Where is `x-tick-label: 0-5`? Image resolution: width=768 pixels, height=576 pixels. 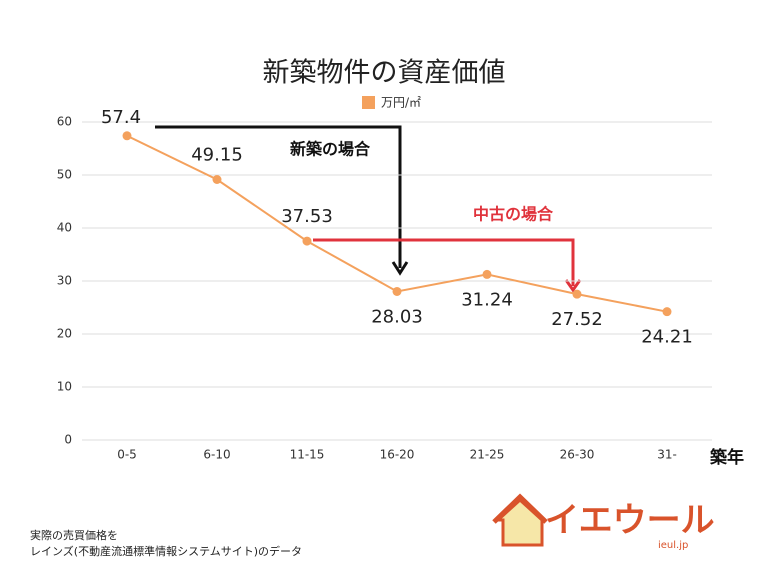
x-tick-label: 0-5 is located at coordinates (127, 455).